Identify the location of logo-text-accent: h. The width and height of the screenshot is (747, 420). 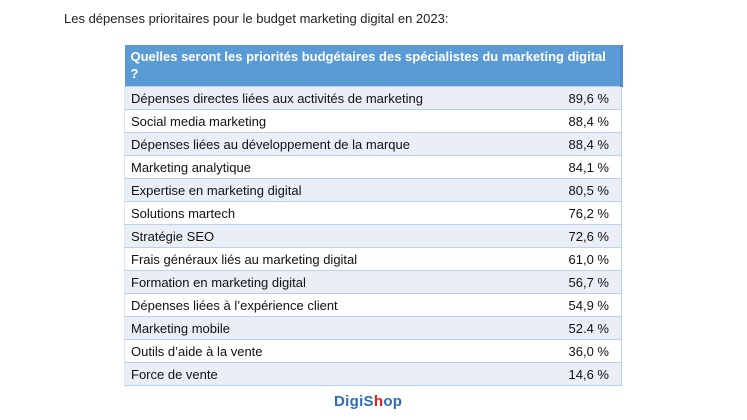
(378, 401).